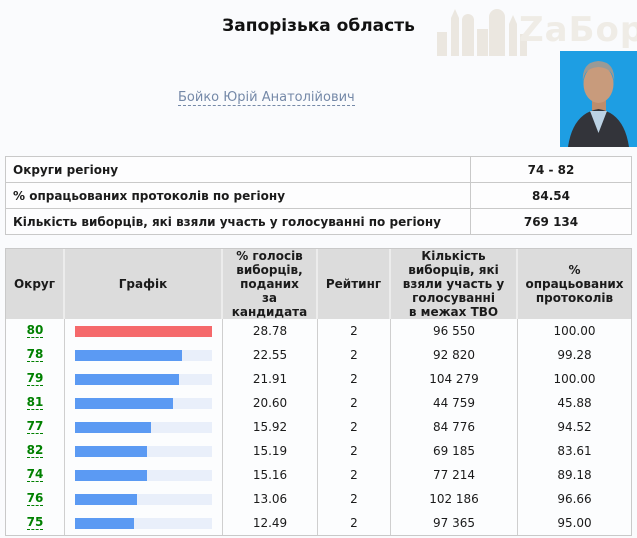 The width and height of the screenshot is (637, 538). Describe the element at coordinates (35, 498) in the screenshot. I see `district-link: 76` at that location.